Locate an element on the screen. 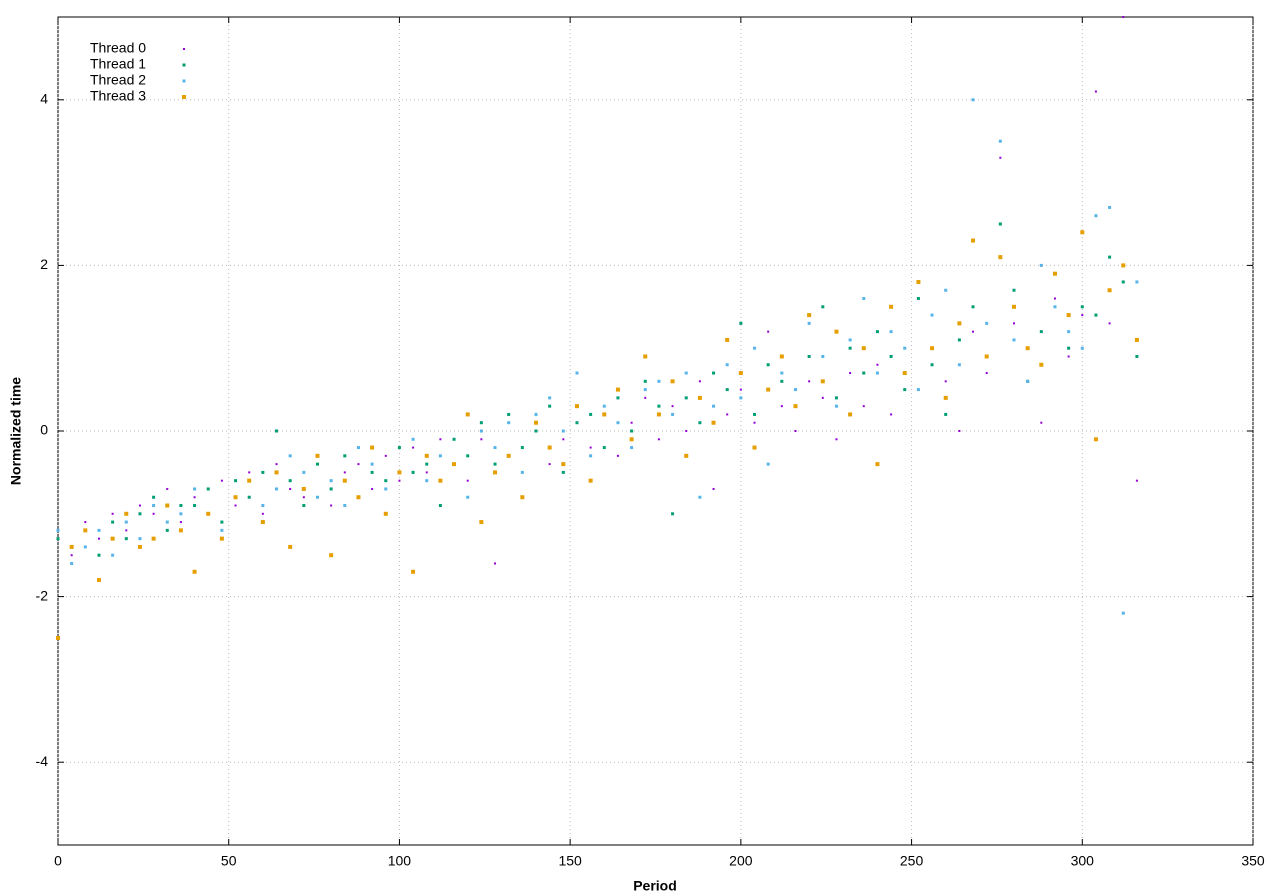  x-tick-label: 200 is located at coordinates (741, 861).